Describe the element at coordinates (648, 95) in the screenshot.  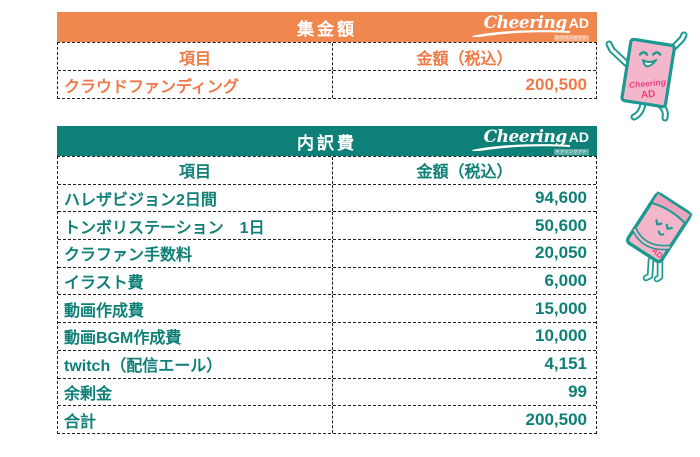
I see `mascot-label-line2: AD` at that location.